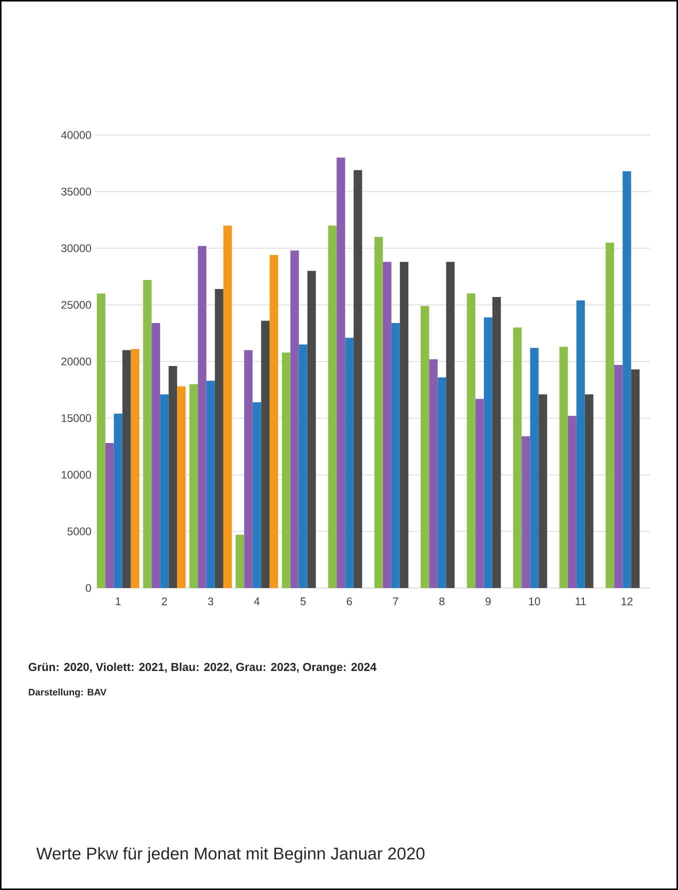  Describe the element at coordinates (534, 602) in the screenshot. I see `x-tick-label: 10` at that location.